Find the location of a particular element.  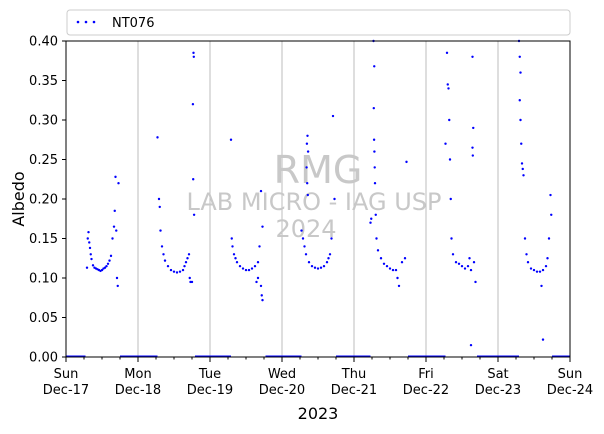

x-tick-date: Dec-22 is located at coordinates (426, 390).